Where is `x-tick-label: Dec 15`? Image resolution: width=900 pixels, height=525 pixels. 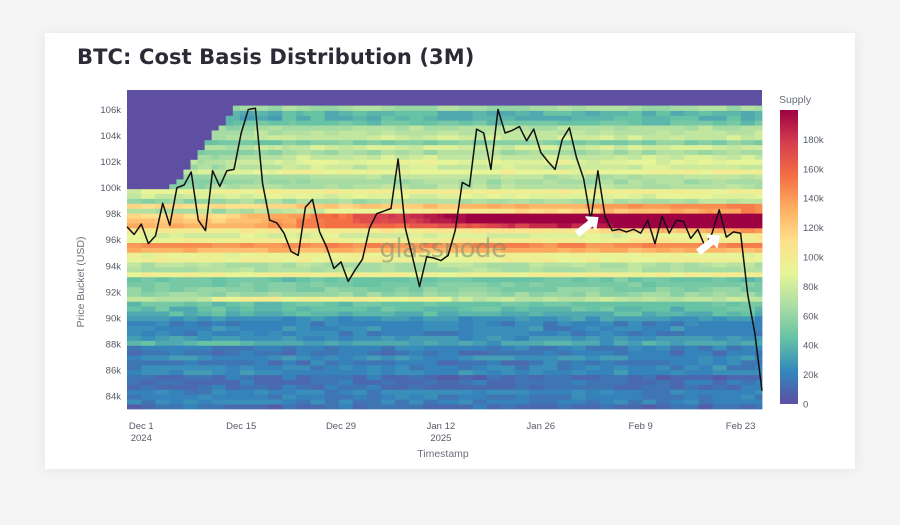
x-tick-label: Dec 15 is located at coordinates (241, 426).